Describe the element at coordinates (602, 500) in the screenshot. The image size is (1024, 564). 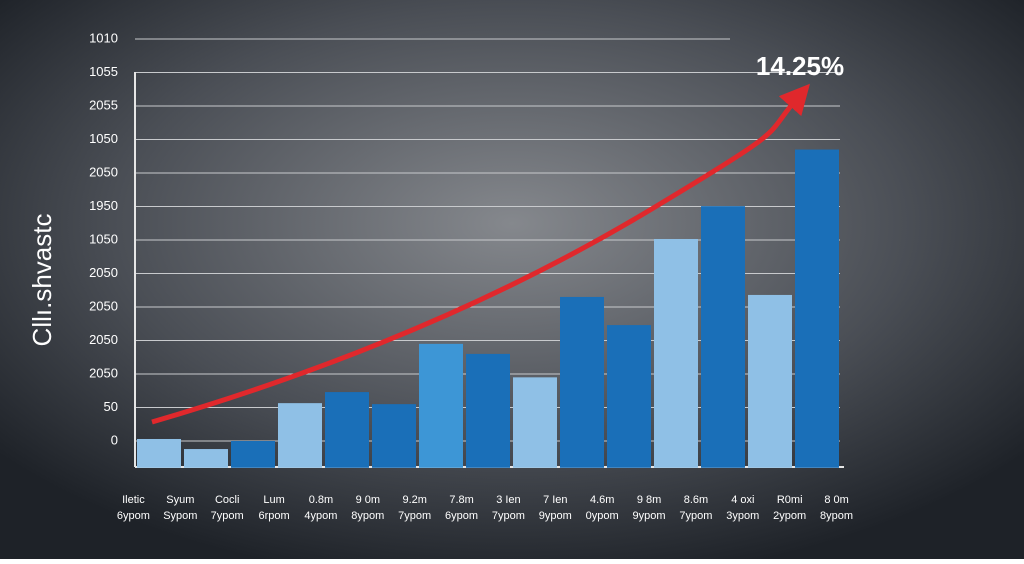
I see `x-tick-label: 4.6m` at that location.